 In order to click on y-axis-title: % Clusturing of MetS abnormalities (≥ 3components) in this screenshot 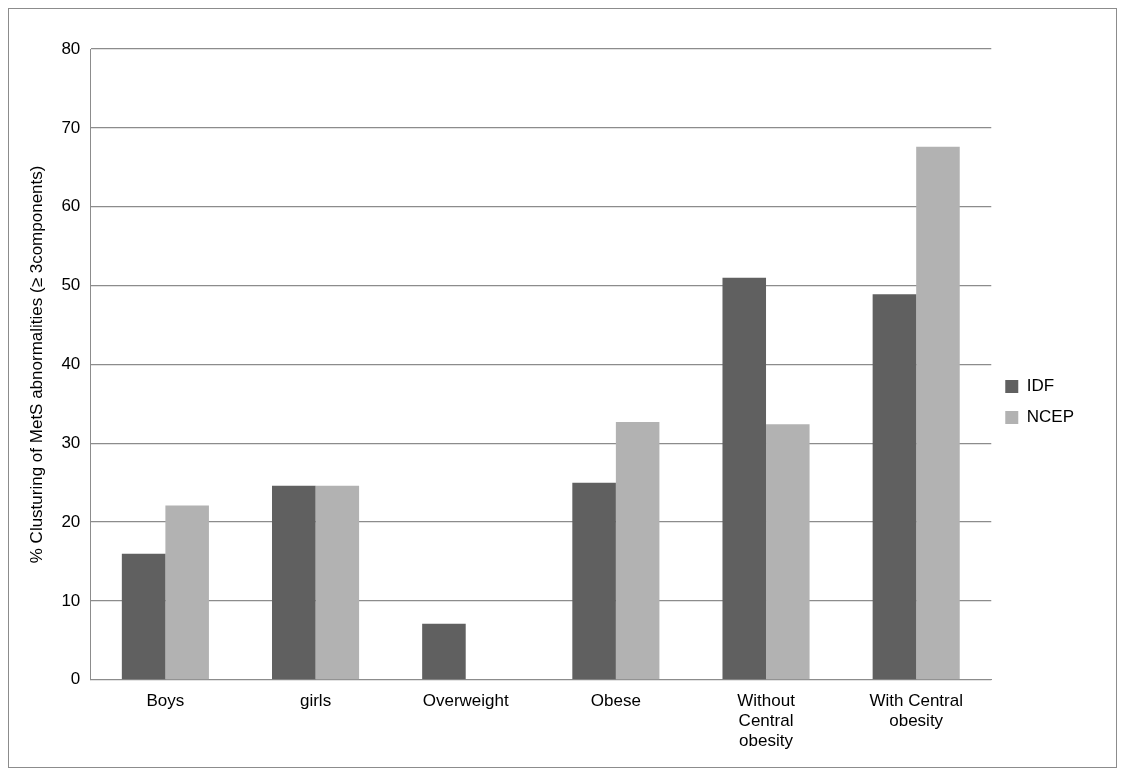, I will do `click(36, 364)`.